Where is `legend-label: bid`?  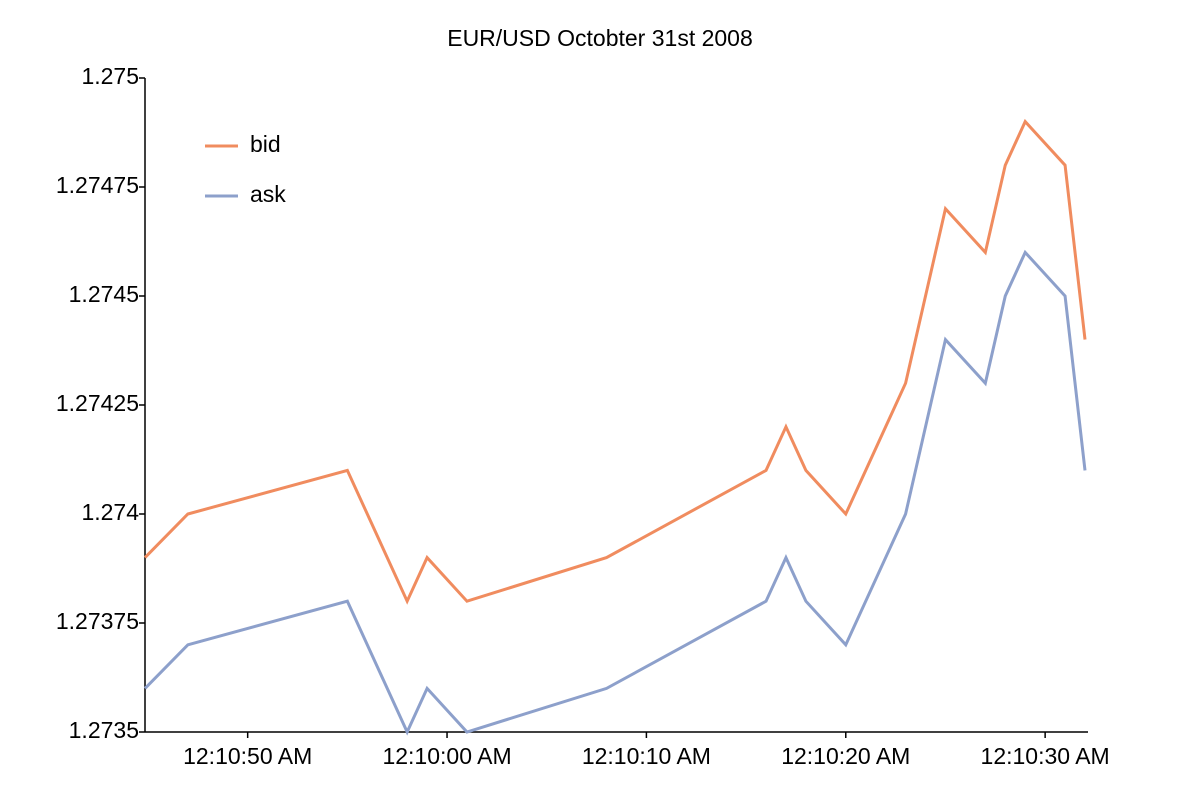
legend-label: bid is located at coordinates (265, 144).